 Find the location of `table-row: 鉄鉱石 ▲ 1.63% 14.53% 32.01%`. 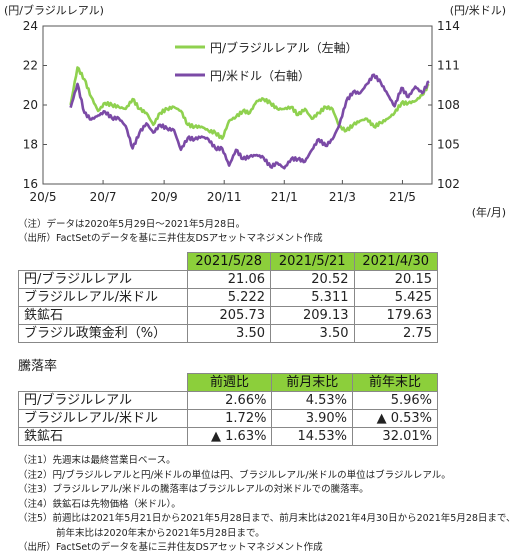

table-row: 鉄鉱石 ▲ 1.63% 14.53% 32.01% is located at coordinates (228, 436).